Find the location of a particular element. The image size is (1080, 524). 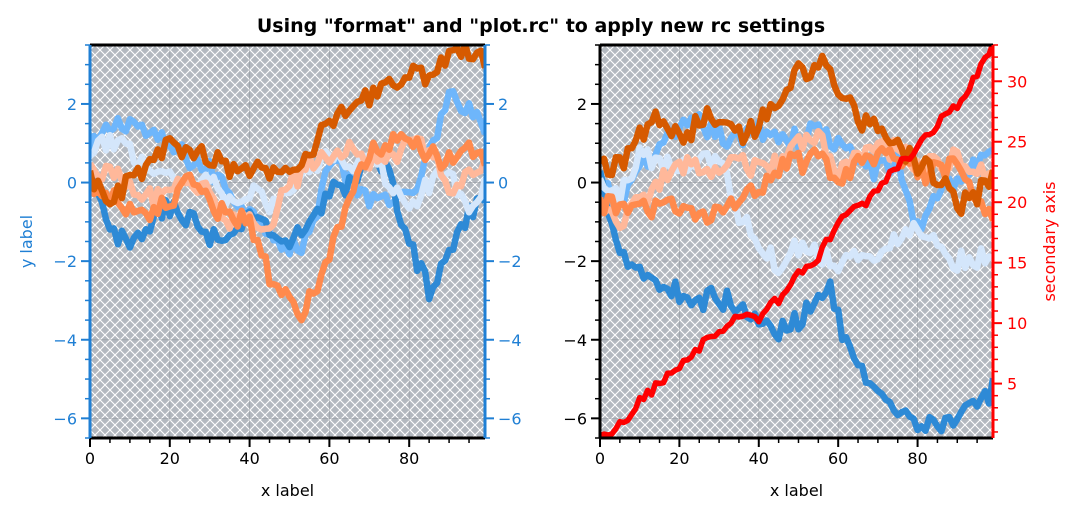

y-right-tick-label: −6 is located at coordinates (510, 418).